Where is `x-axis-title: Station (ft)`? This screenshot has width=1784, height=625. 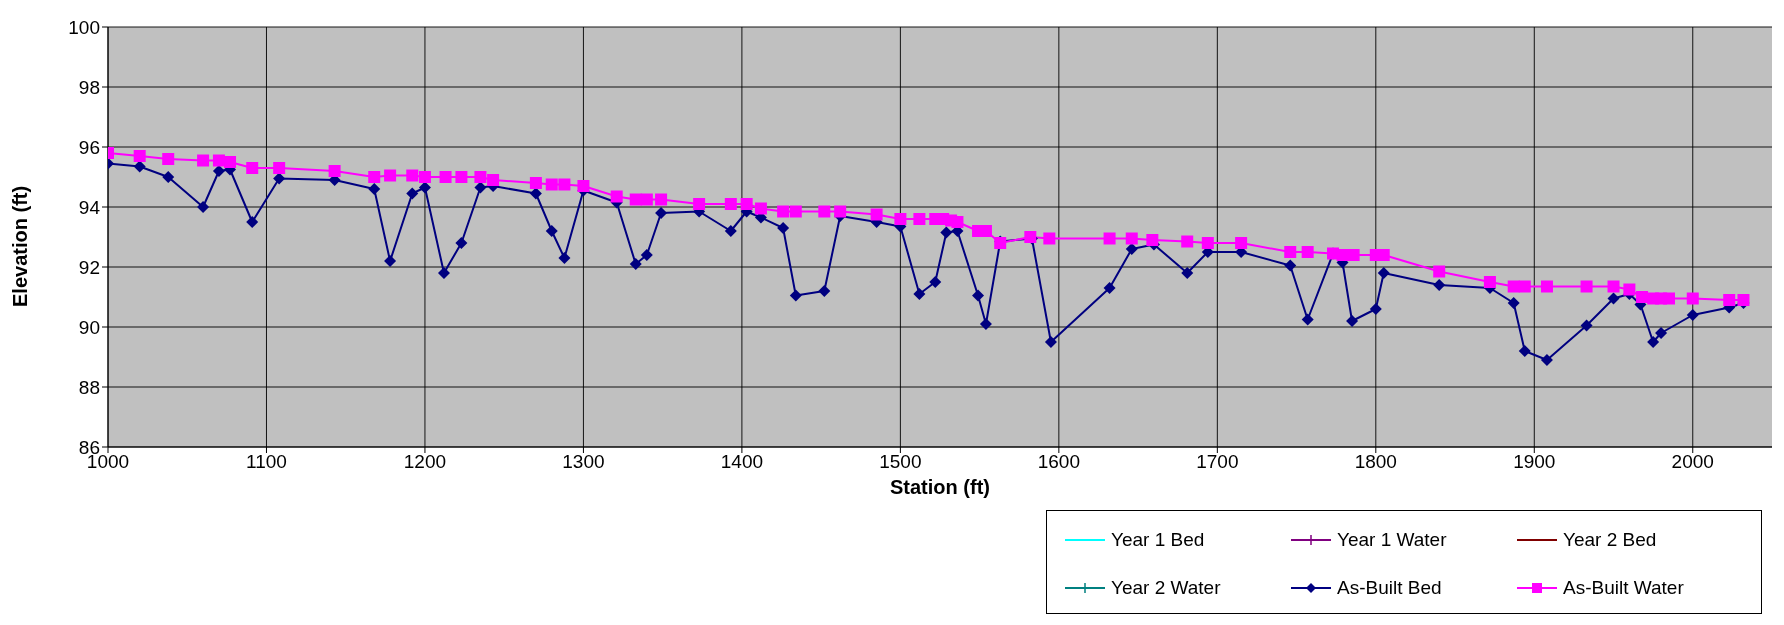 x-axis-title: Station (ft) is located at coordinates (940, 487).